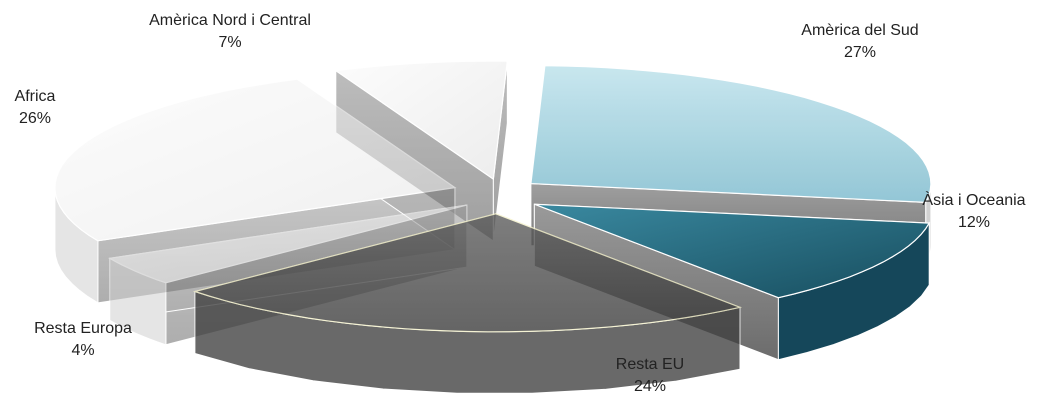 Image resolution: width=1050 pixels, height=399 pixels. Describe the element at coordinates (860, 30) in the screenshot. I see `slice-name: Amèrica del Sud` at that location.